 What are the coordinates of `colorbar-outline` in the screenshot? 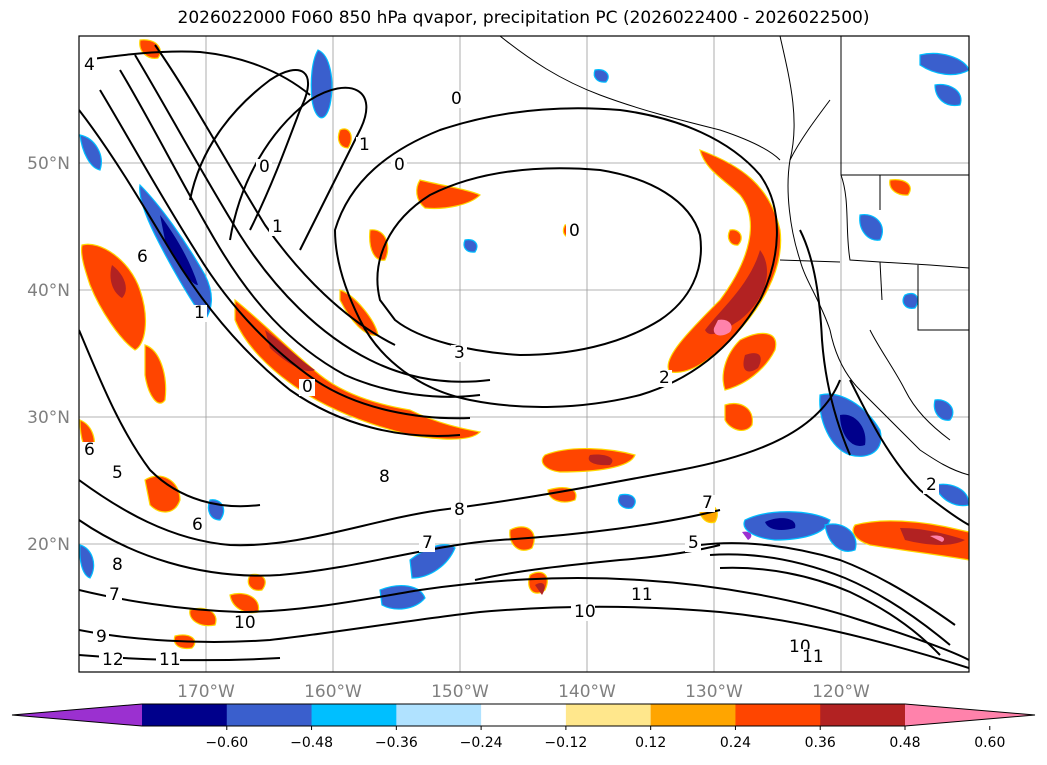 It's located at (523, 715).